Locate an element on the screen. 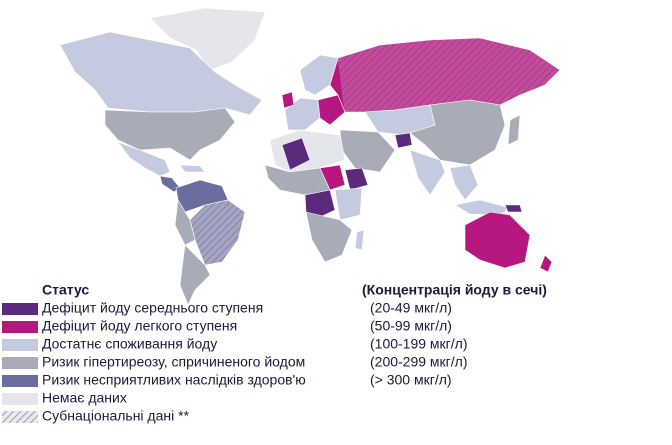 The image size is (672, 445). europe-east is located at coordinates (331, 110).